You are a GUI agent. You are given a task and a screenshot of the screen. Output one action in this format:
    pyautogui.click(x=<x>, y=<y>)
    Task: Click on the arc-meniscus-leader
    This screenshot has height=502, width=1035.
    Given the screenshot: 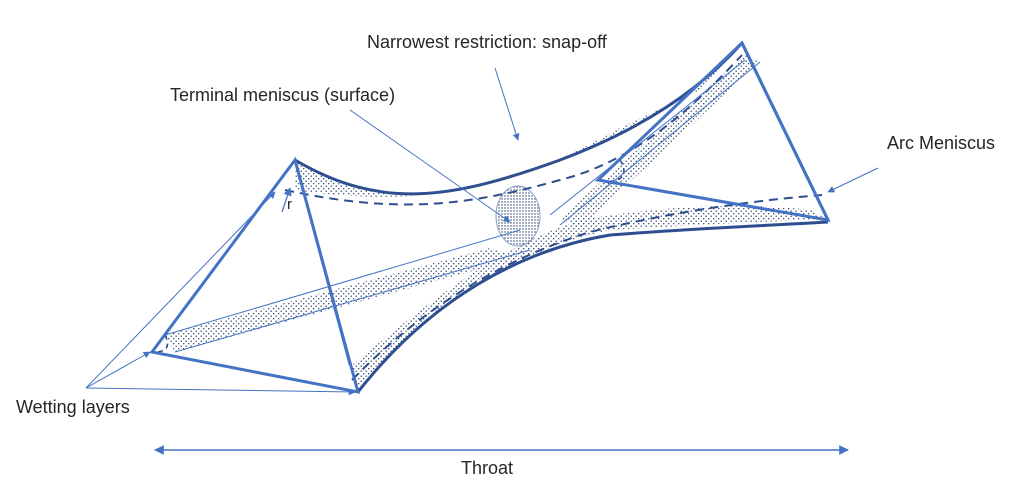 What is the action you would take?
    pyautogui.click(x=853, y=180)
    